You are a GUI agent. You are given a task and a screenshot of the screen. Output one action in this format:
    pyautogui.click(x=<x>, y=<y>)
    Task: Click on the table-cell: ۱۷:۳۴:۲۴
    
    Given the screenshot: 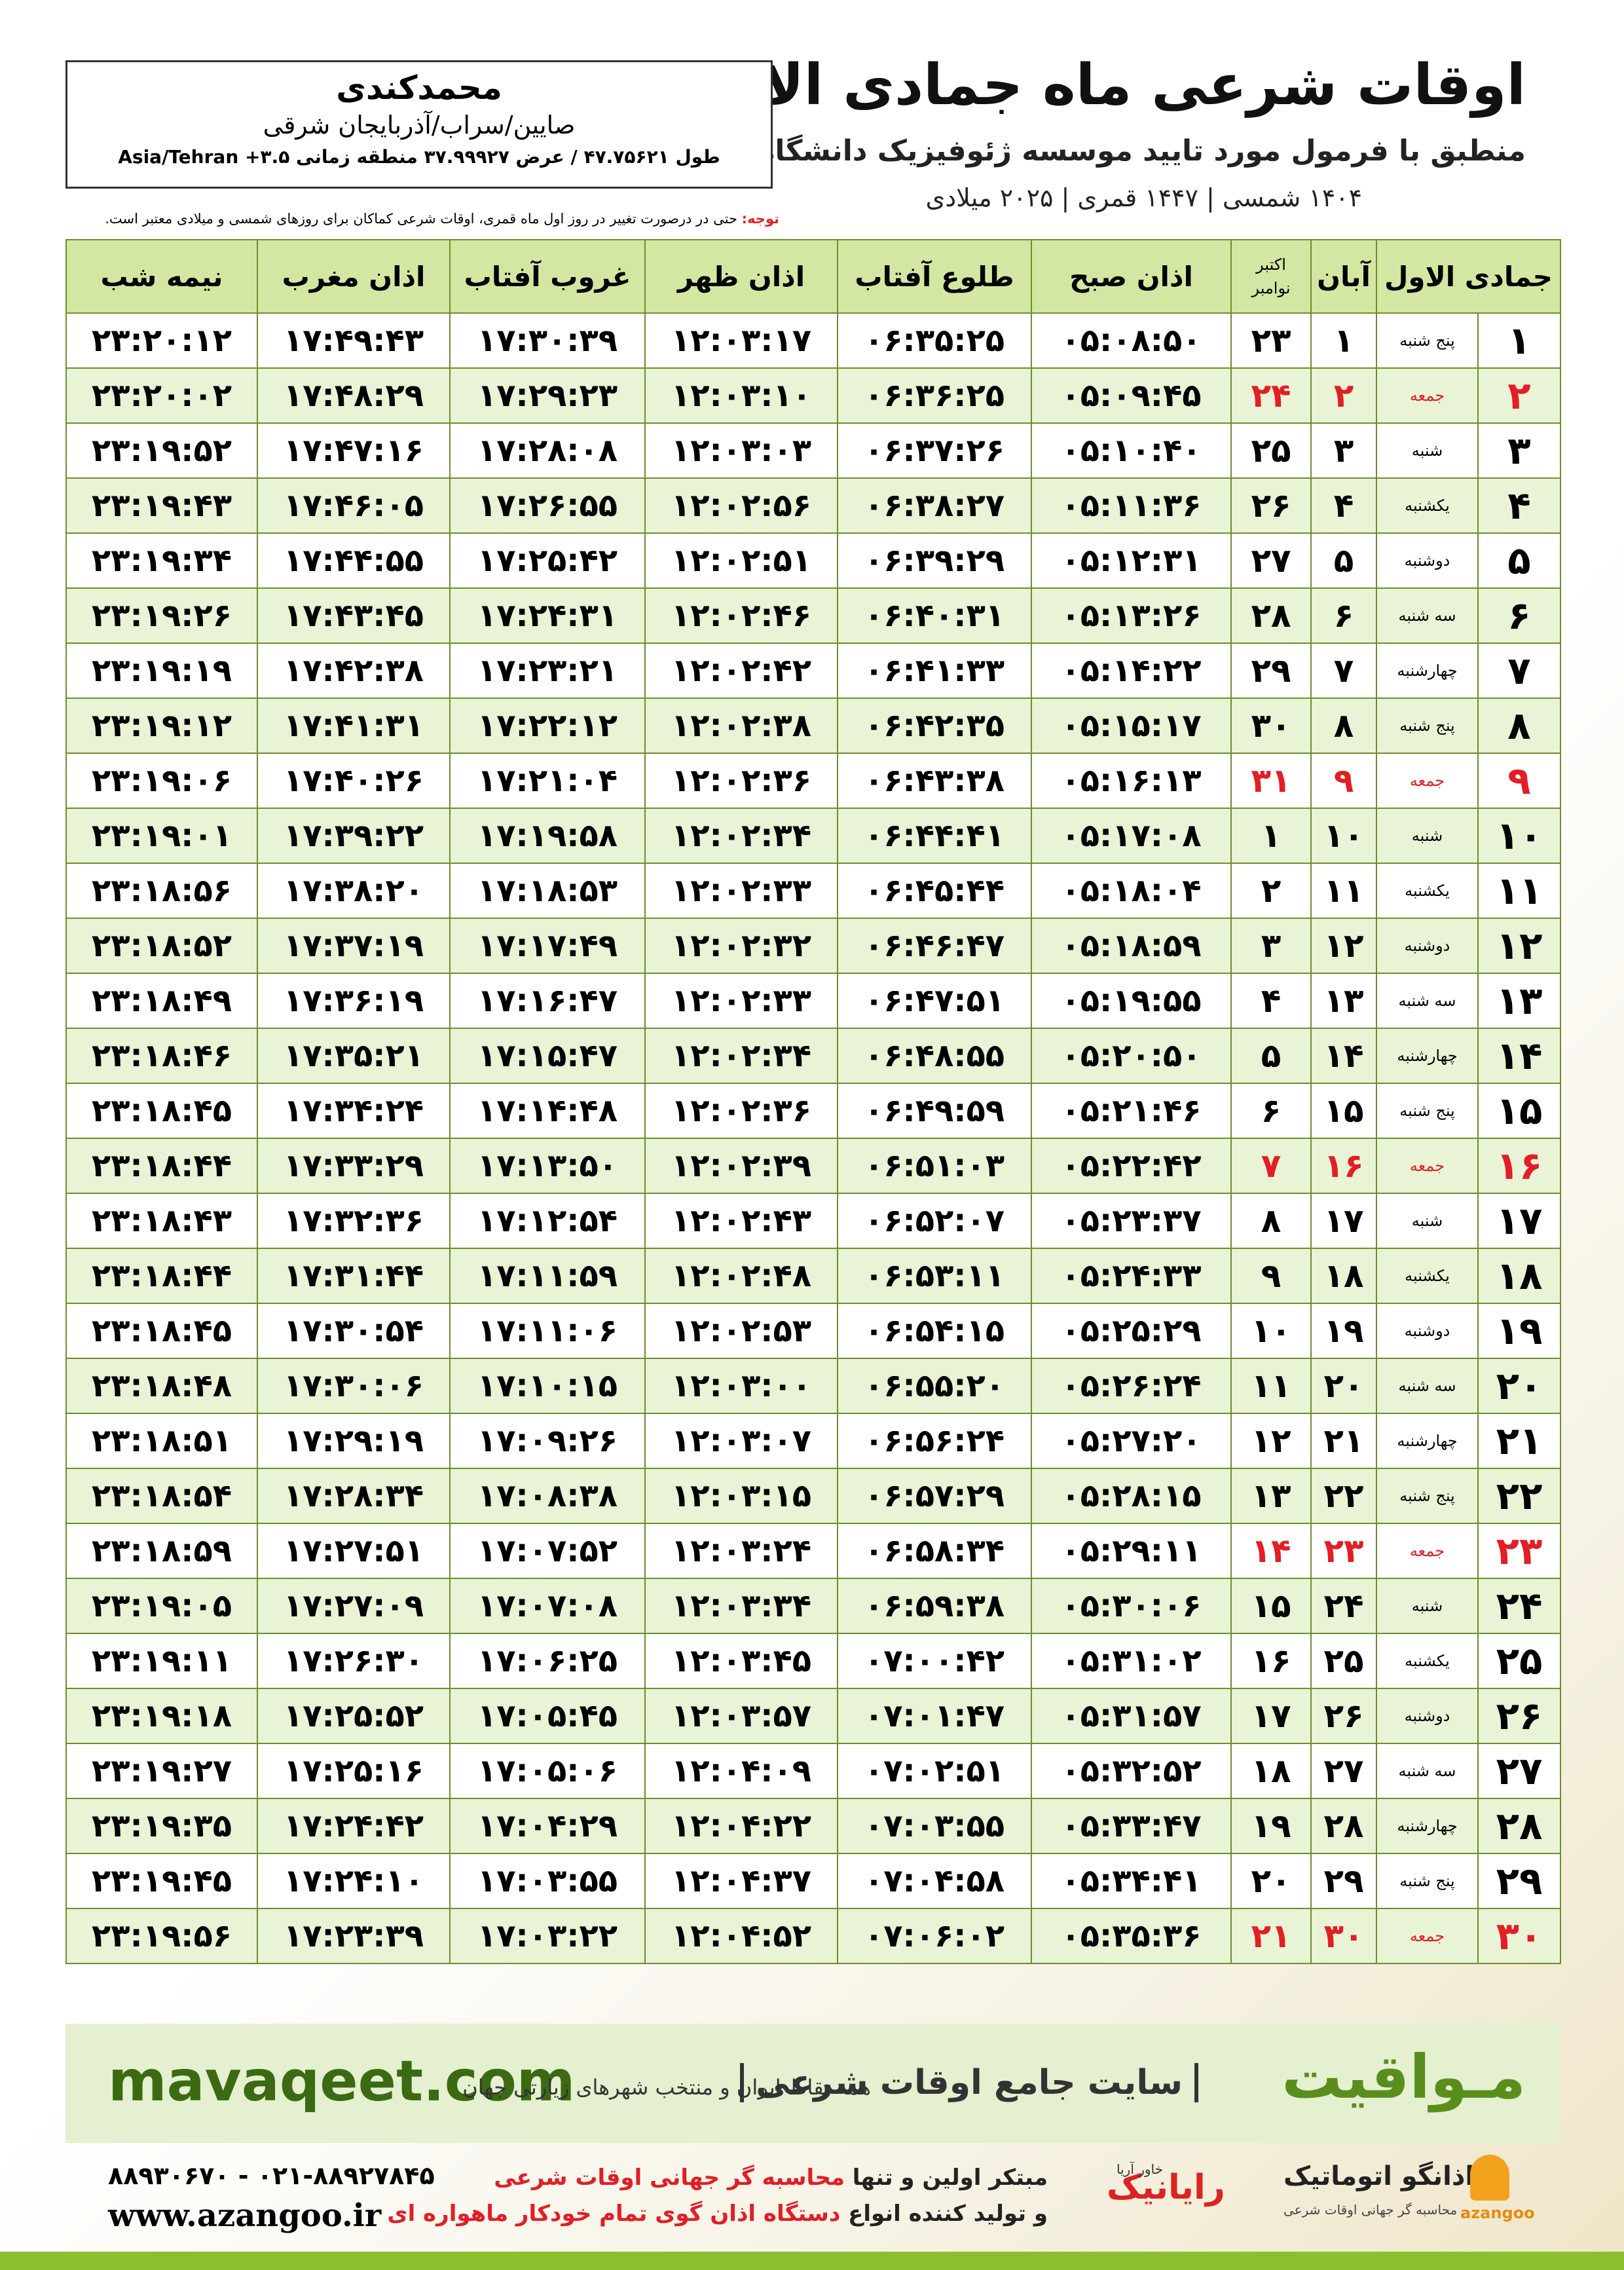 What is the action you would take?
    pyautogui.click(x=354, y=1111)
    